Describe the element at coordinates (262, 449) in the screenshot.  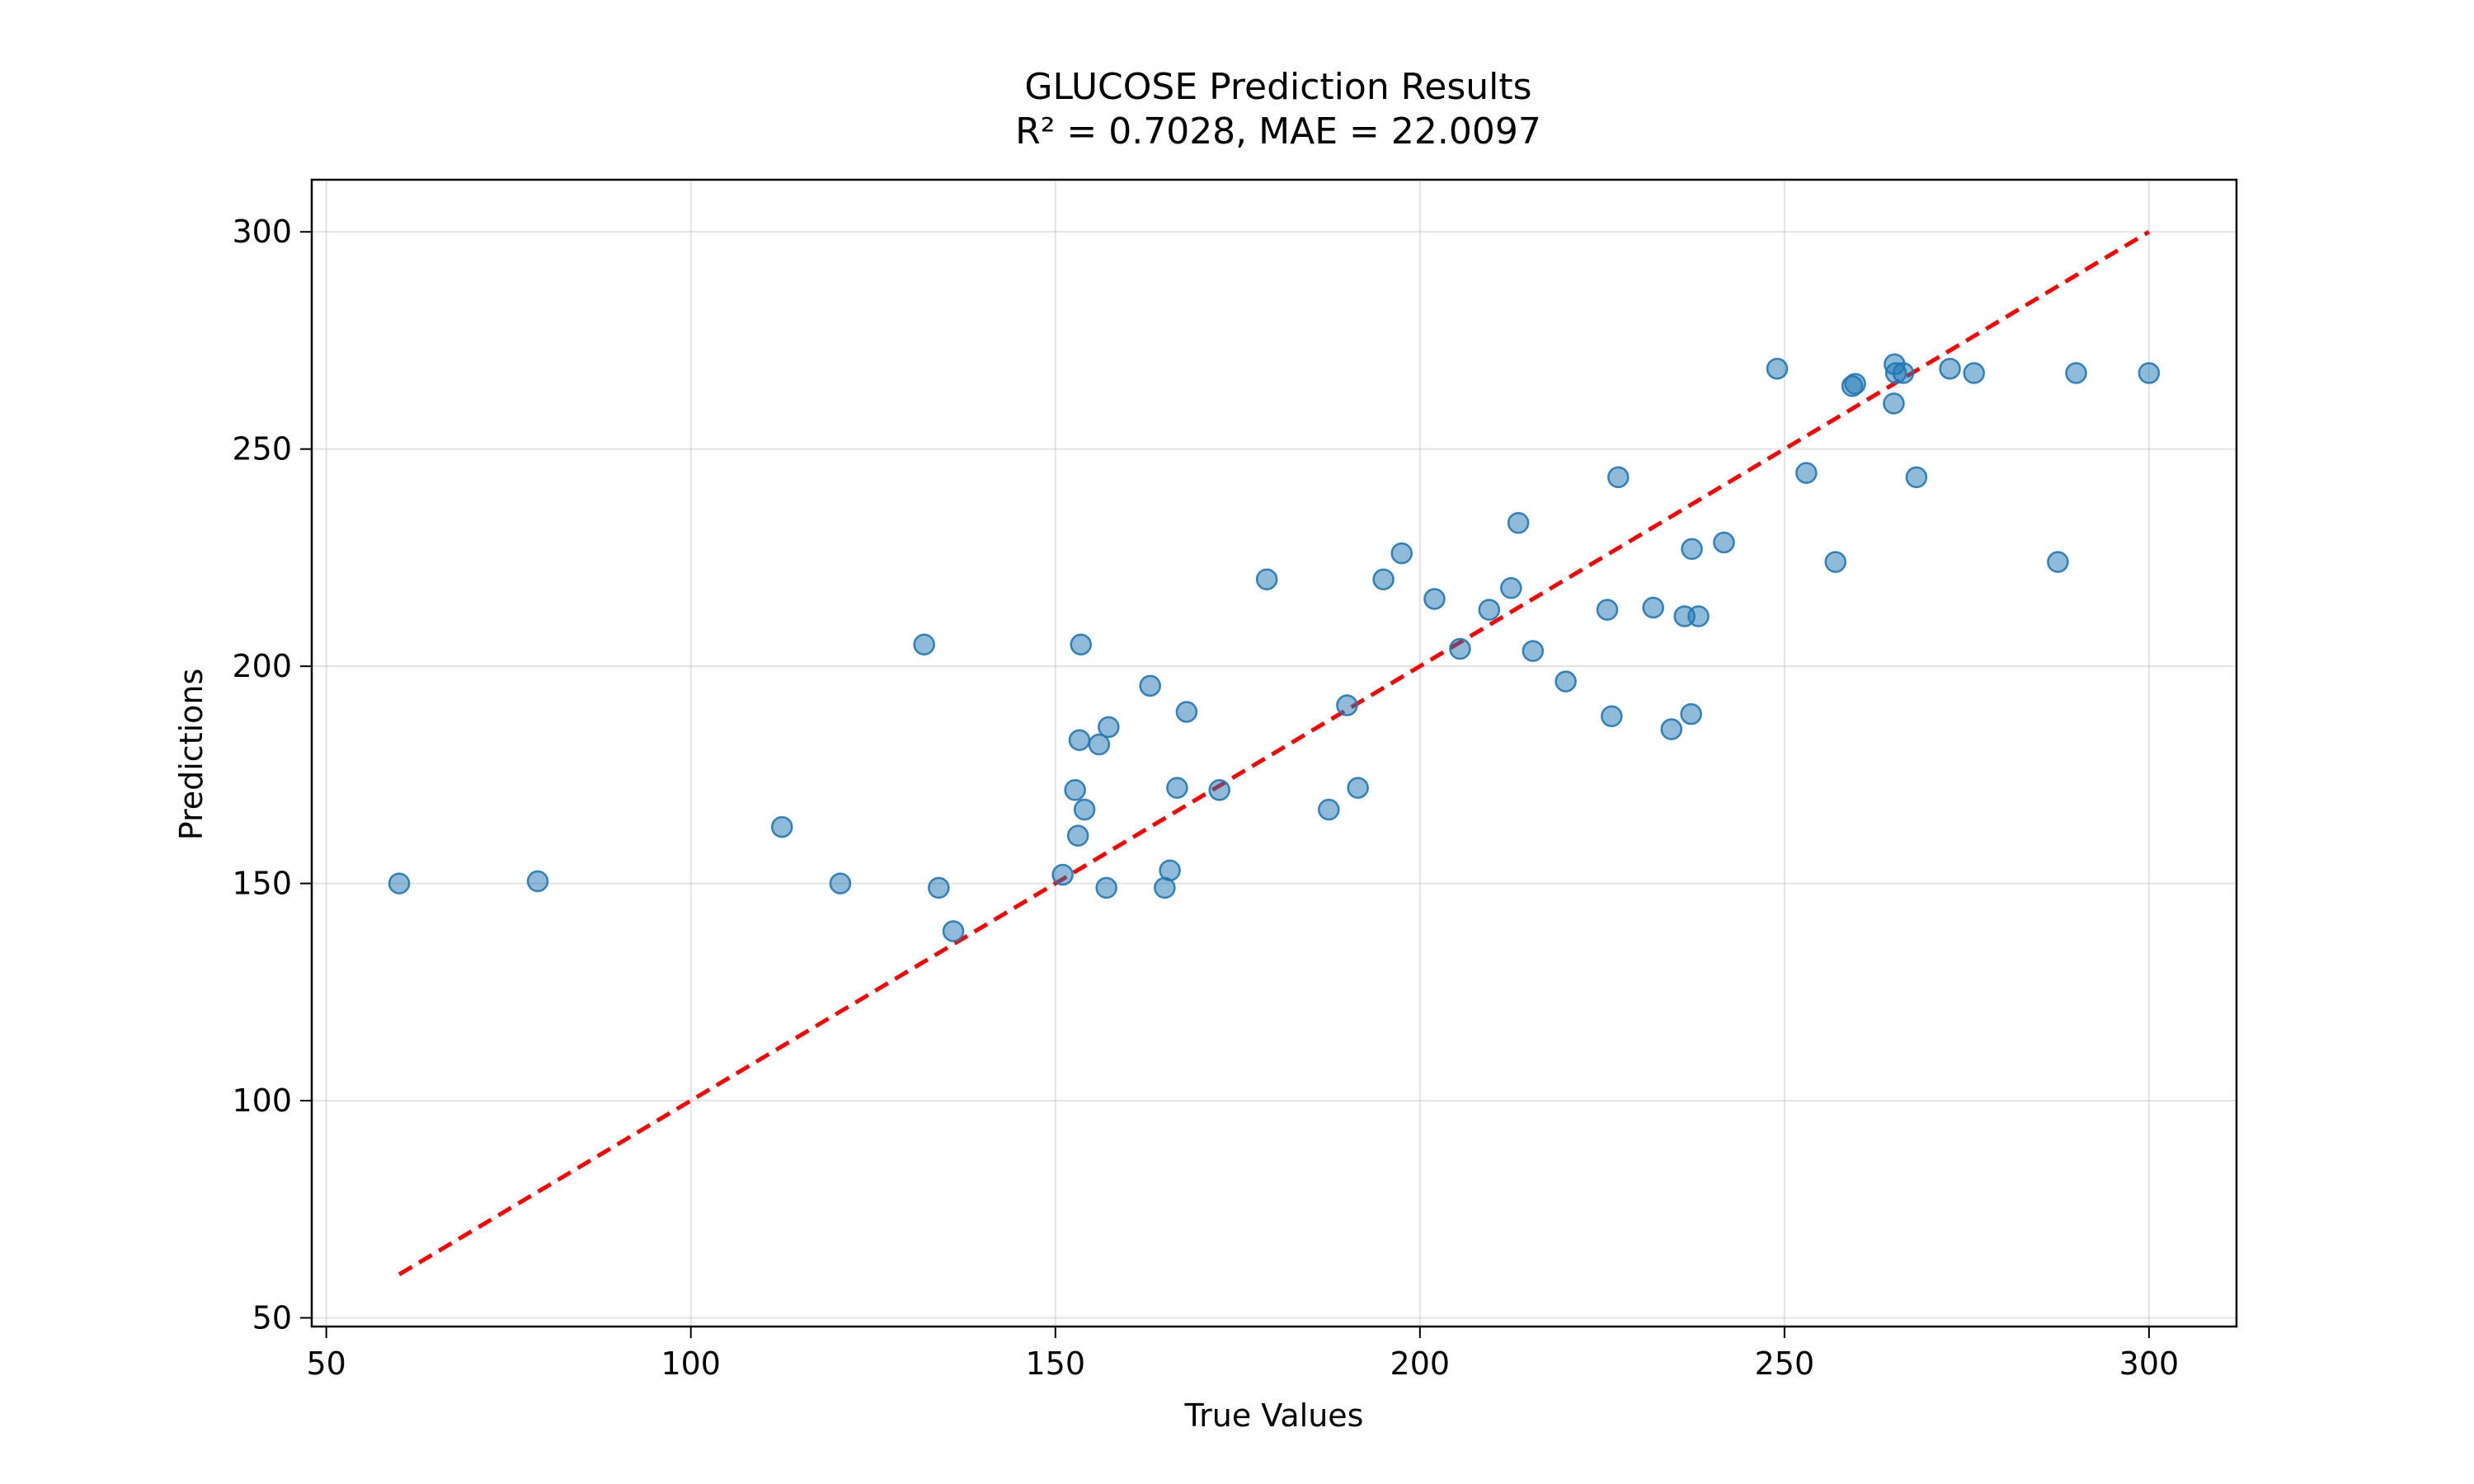
I see `y-tick-label: 250` at that location.